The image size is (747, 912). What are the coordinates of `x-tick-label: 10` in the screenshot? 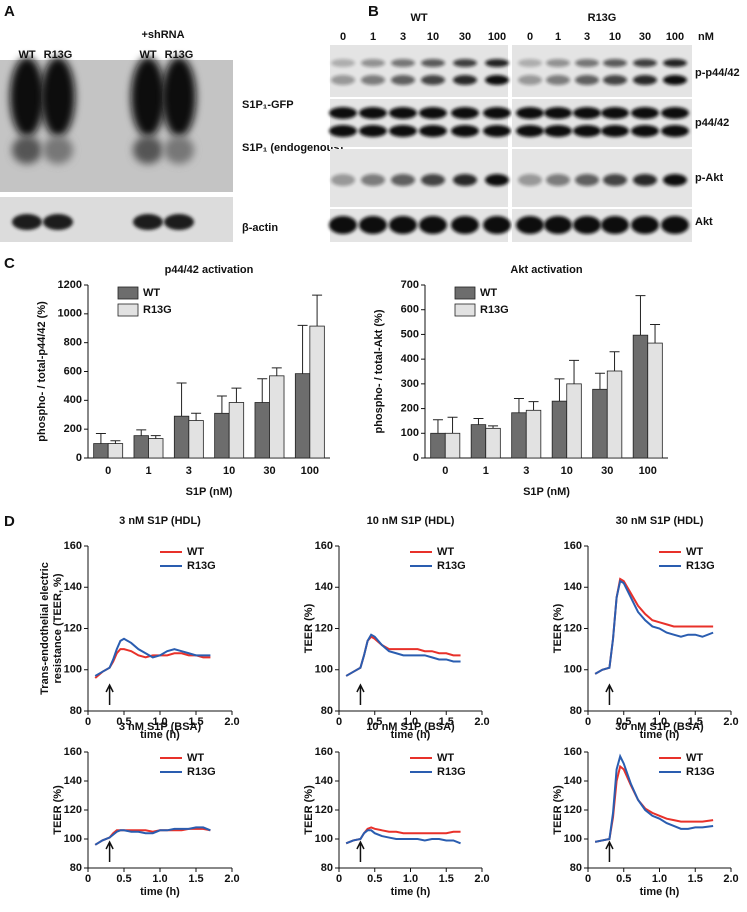 It's located at (567, 471).